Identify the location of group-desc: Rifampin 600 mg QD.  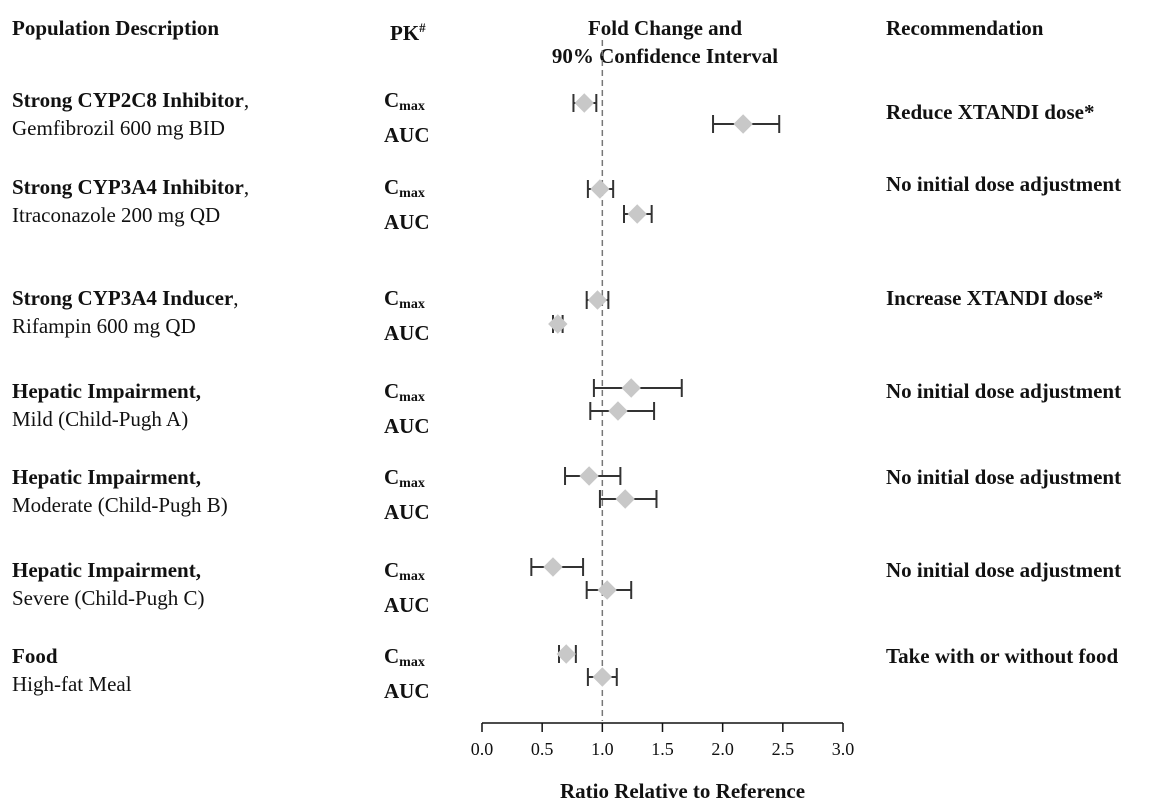
(104, 326).